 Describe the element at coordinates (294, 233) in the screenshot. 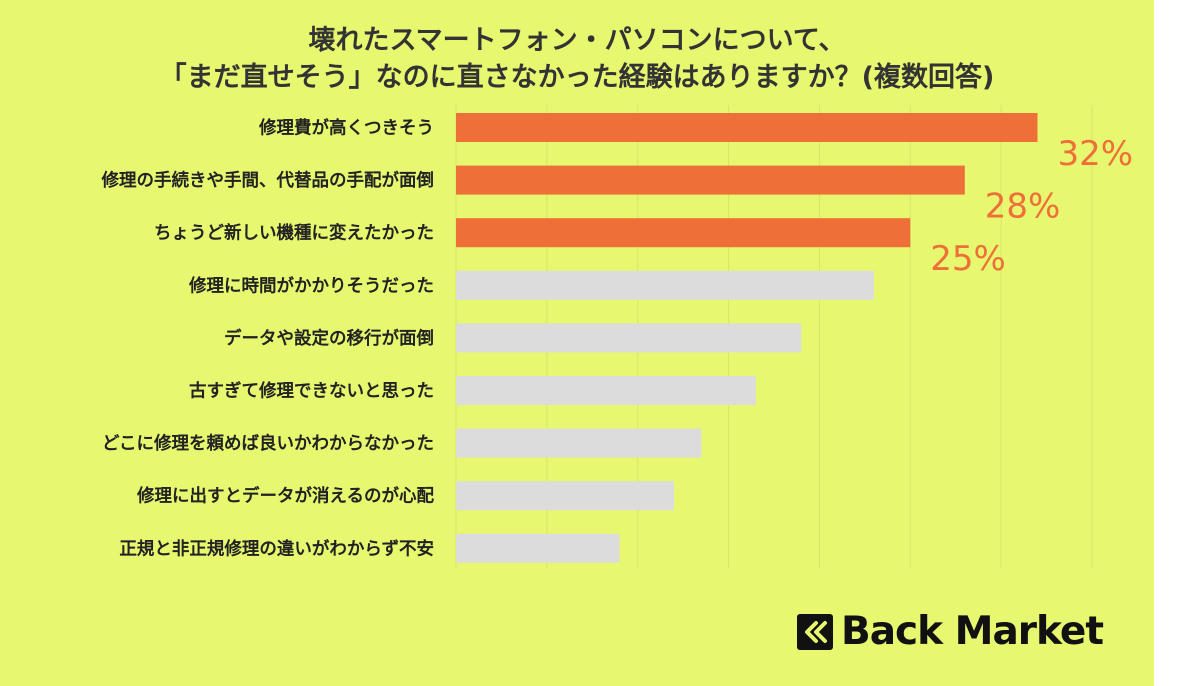

I see `category-label: ちょうど新しい機種に変えたかった` at that location.